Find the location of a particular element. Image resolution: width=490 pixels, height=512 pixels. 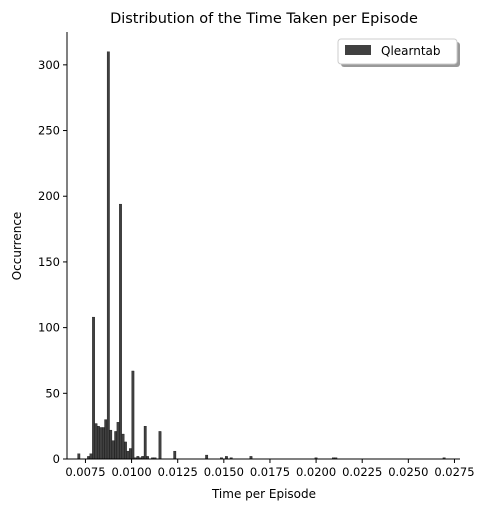

x-tick-label: 0.0250 is located at coordinates (408, 472).